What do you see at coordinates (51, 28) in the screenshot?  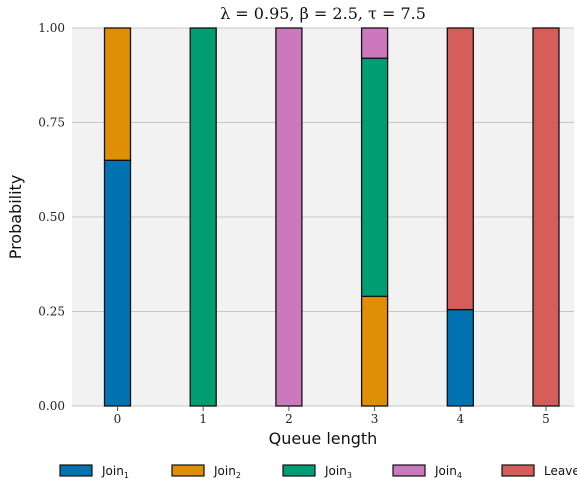 I see `y-tick-label: 1.00` at bounding box center [51, 28].